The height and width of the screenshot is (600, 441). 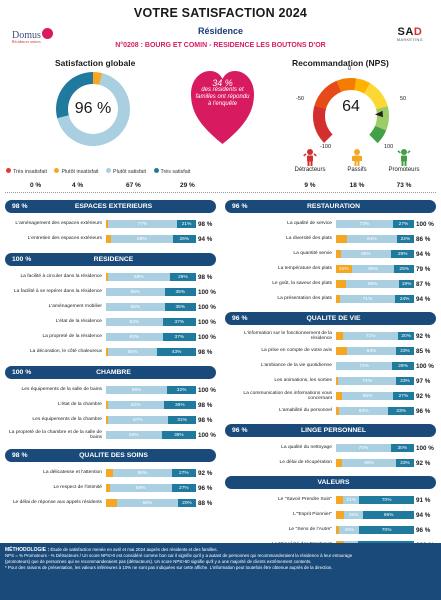 I want to click on sad-marketing-logo: SAD MARKETING, so click(x=410, y=34).